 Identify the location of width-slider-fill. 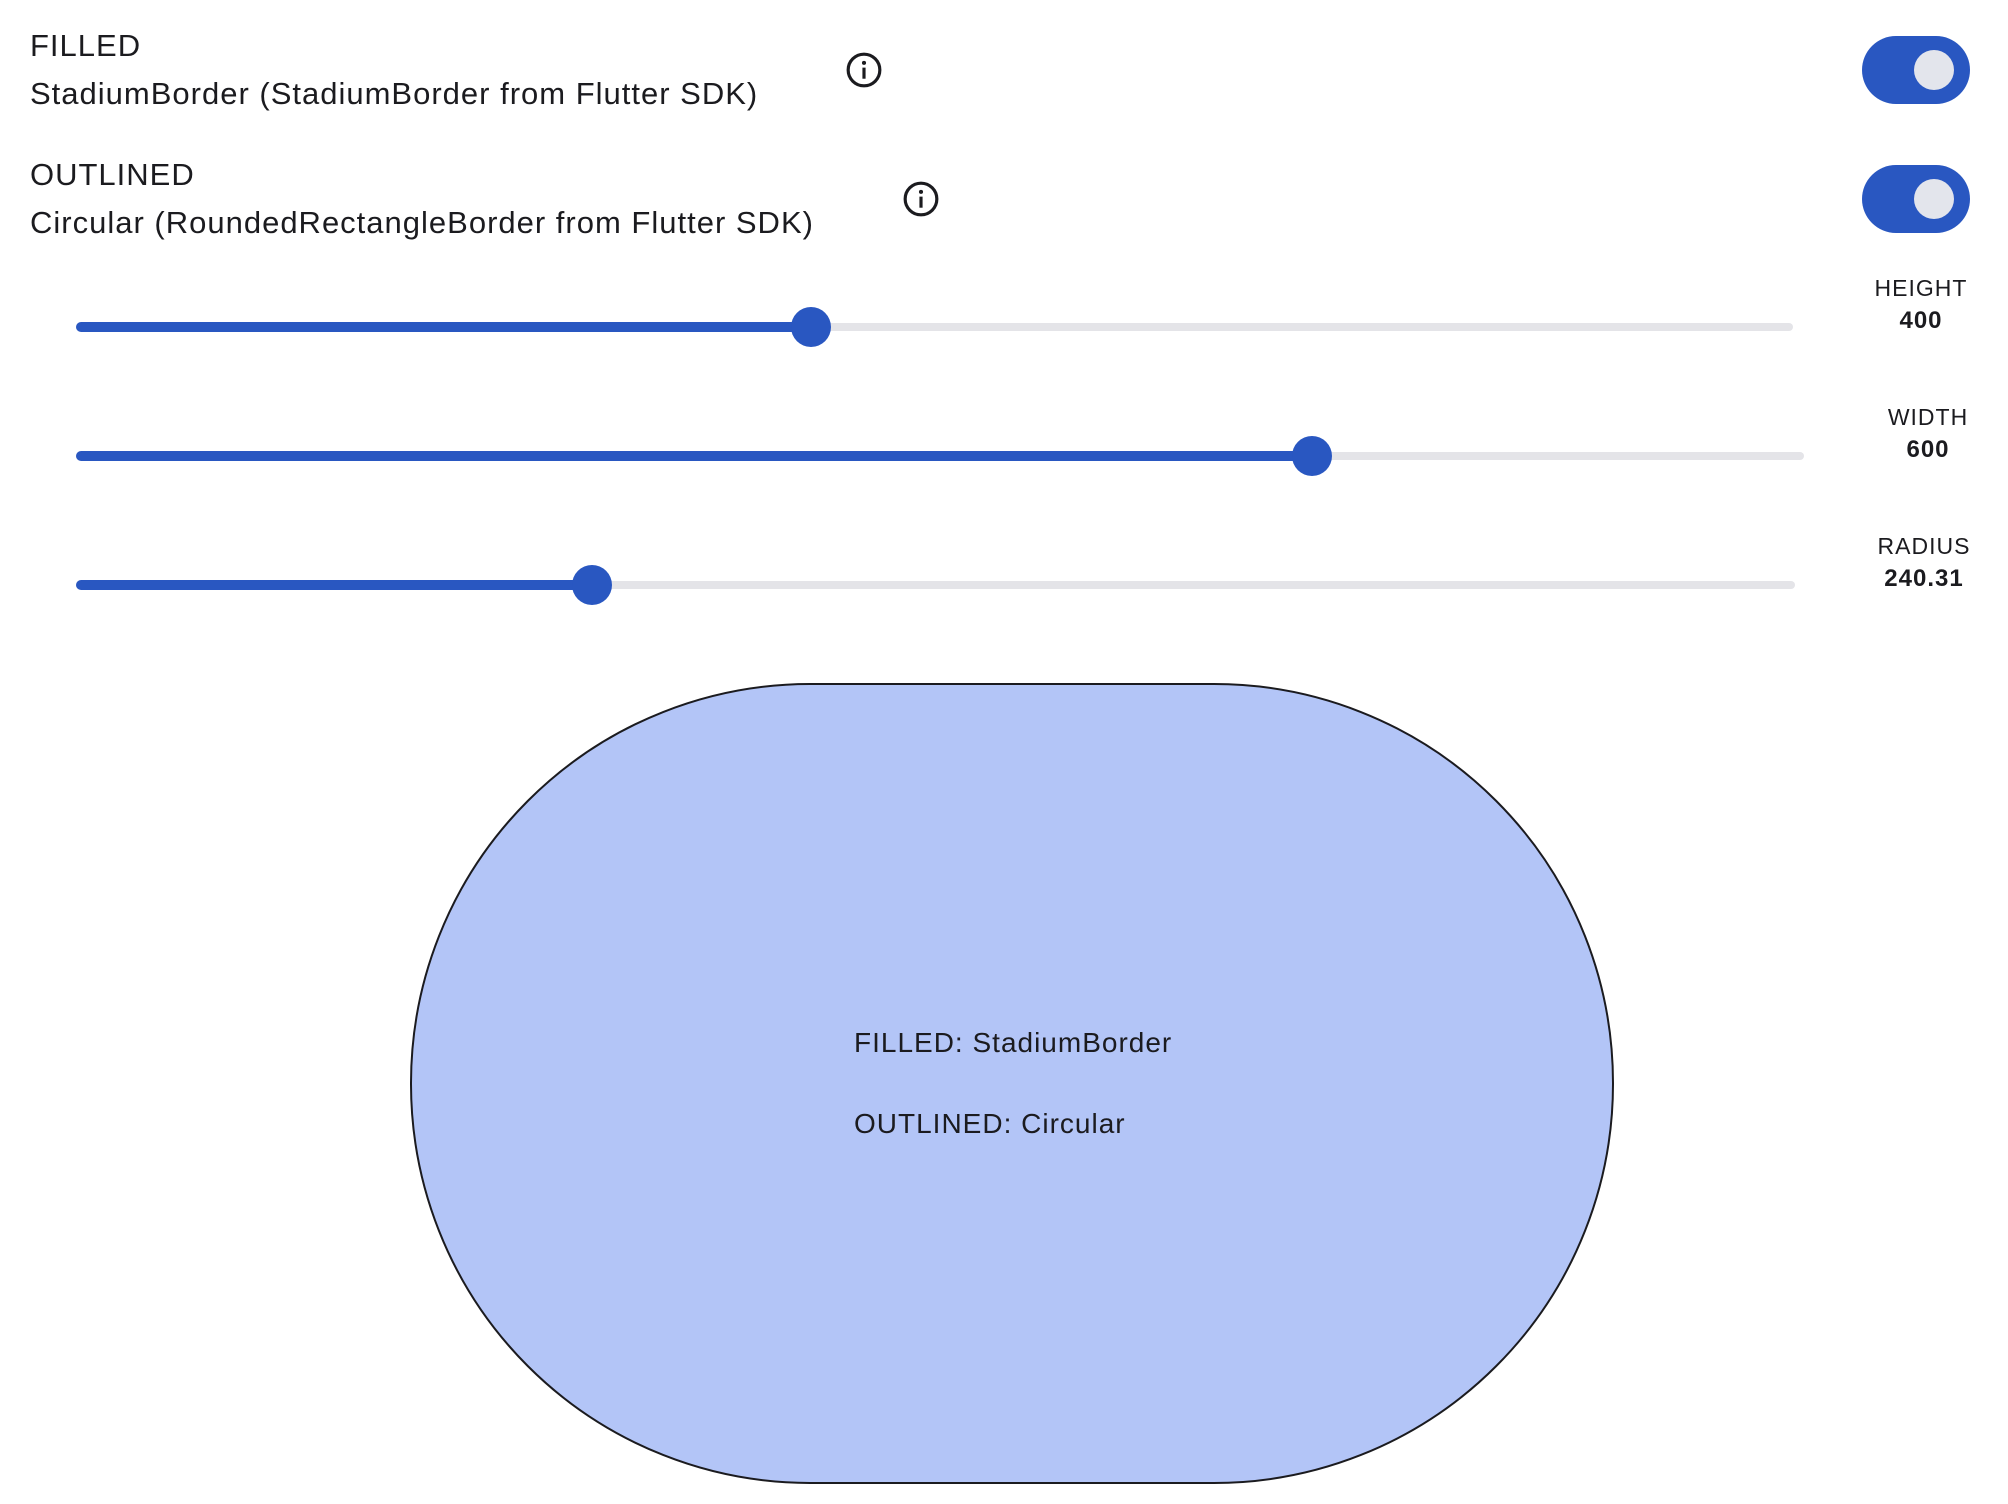
(694, 456).